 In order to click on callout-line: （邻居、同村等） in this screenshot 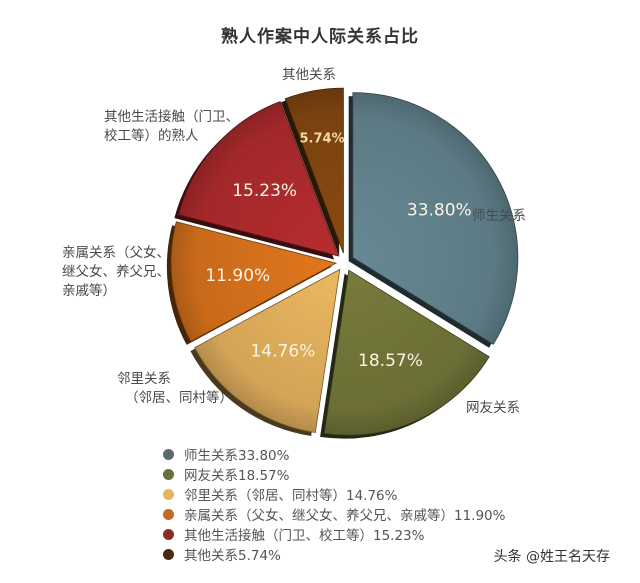, I will do `click(179, 398)`.